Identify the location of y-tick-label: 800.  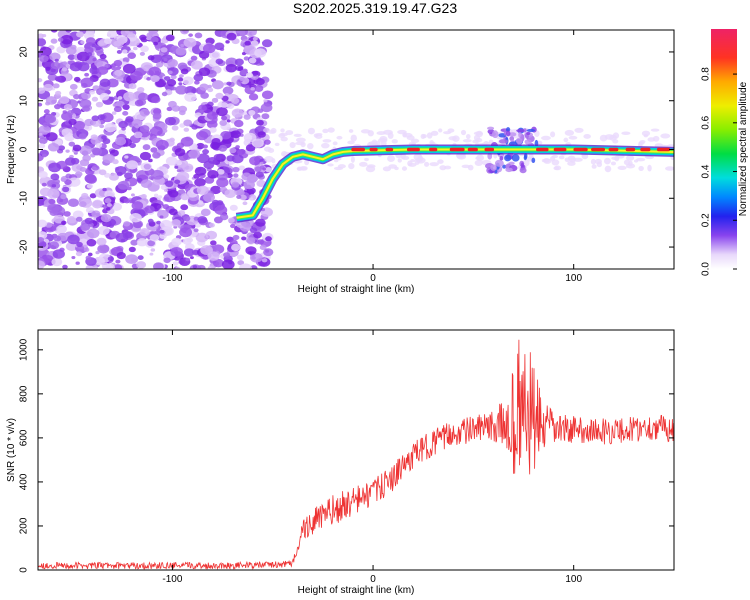
(24, 393).